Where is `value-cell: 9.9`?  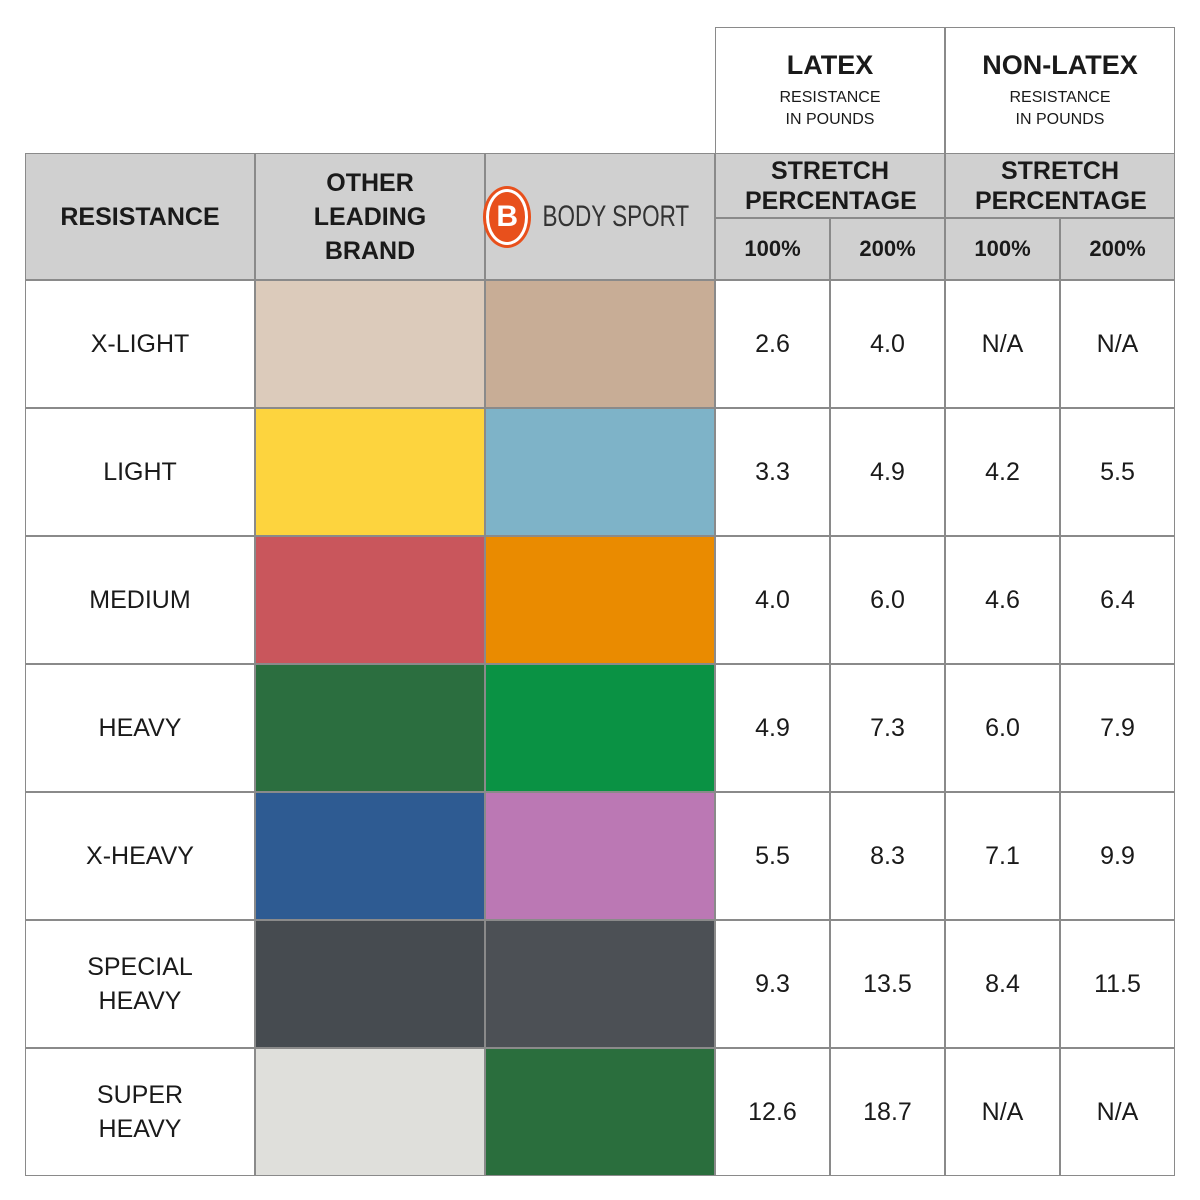 value-cell: 9.9 is located at coordinates (1117, 856).